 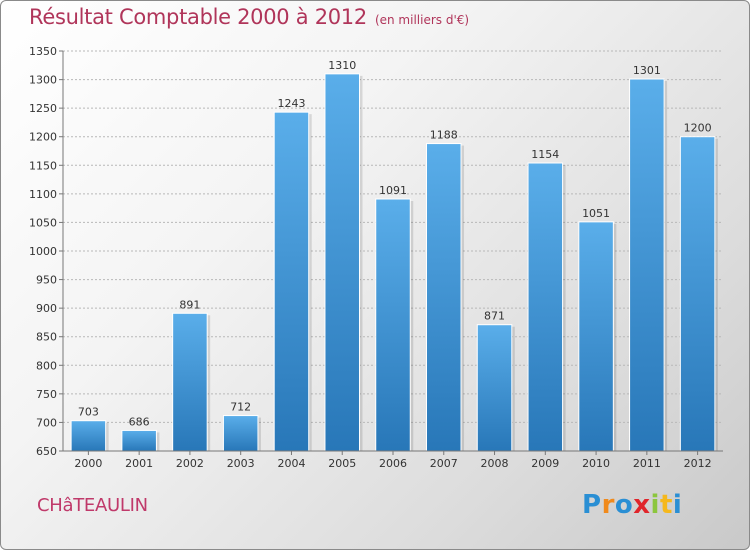 I want to click on proxiti-logo: Proxiti, so click(x=632, y=505).